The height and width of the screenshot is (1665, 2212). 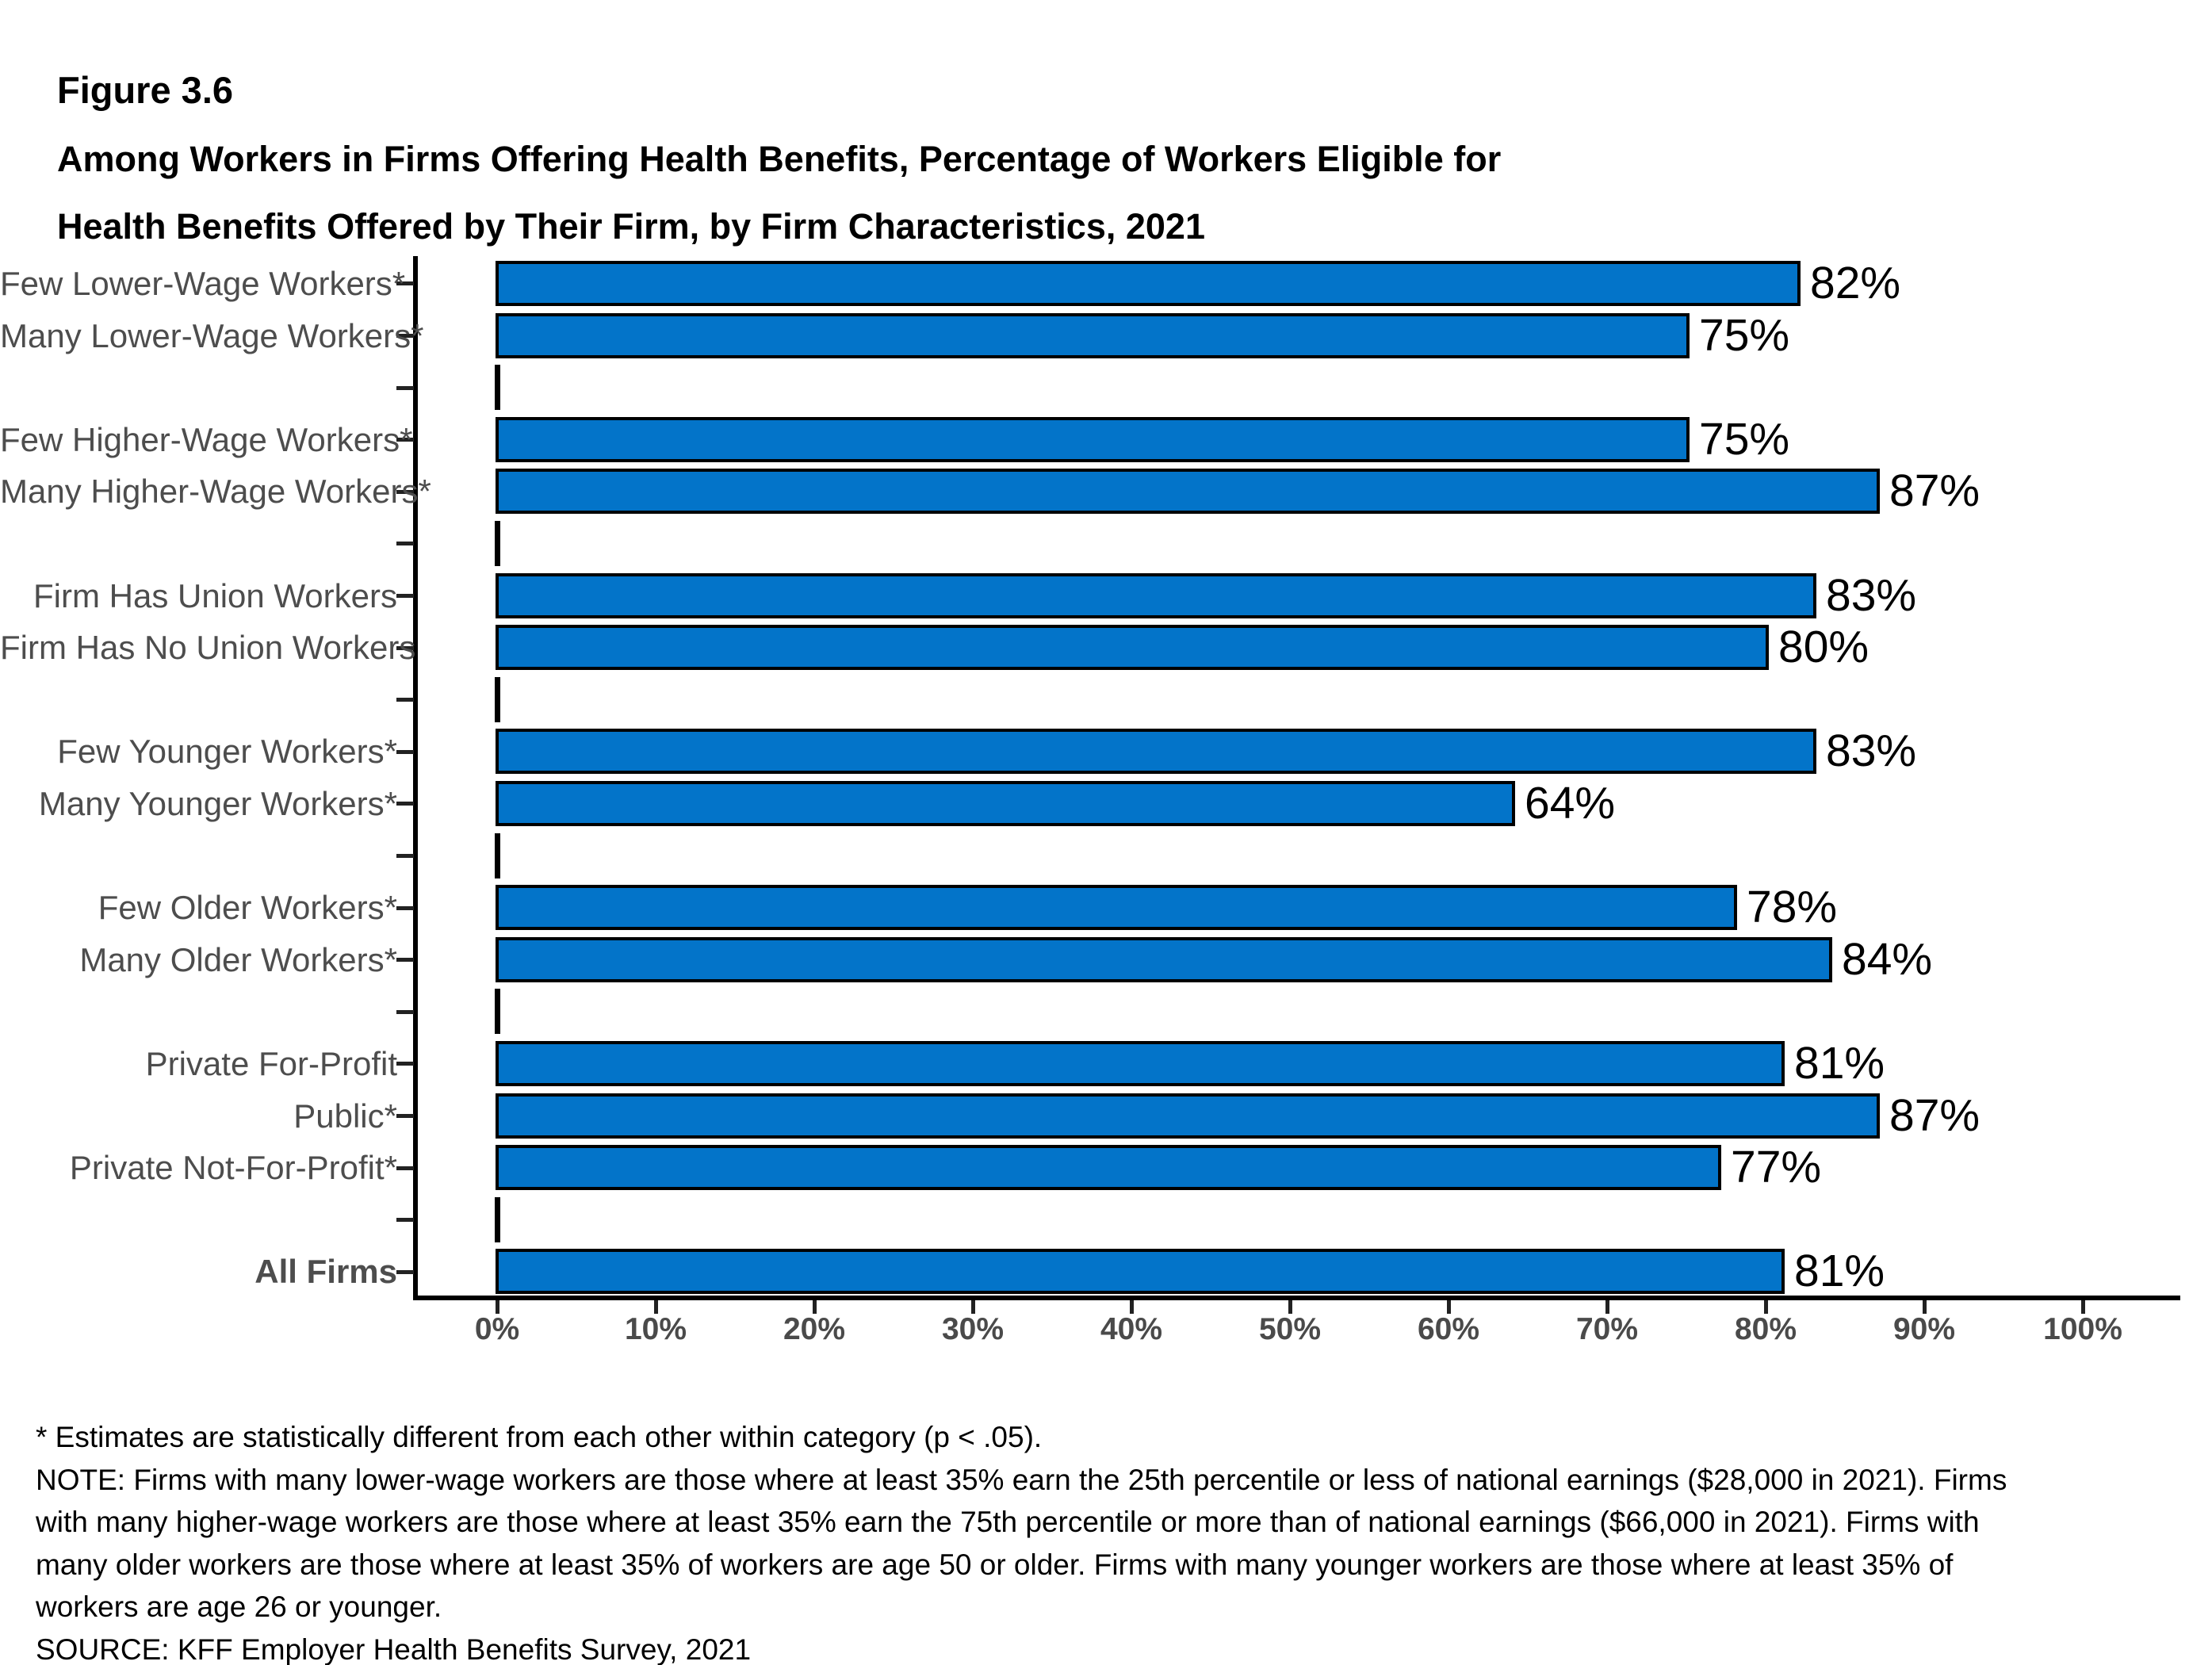 What do you see at coordinates (1571, 803) in the screenshot?
I see `bar-value-label: 64%` at bounding box center [1571, 803].